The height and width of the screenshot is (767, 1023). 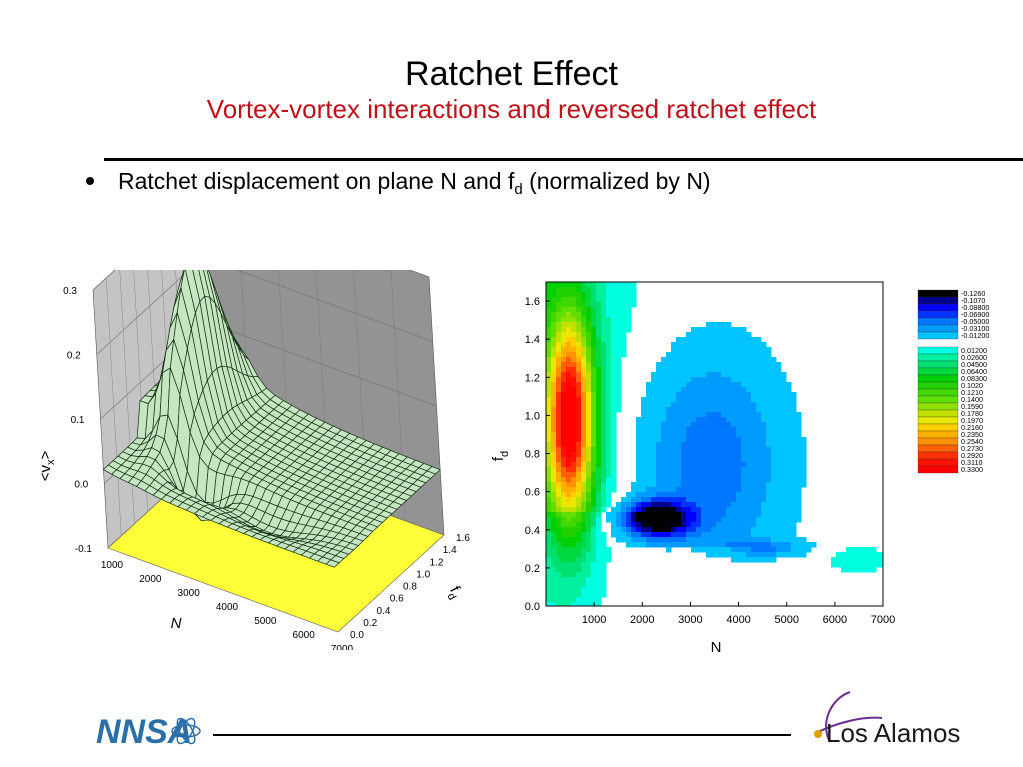 What do you see at coordinates (738, 620) in the screenshot?
I see `contour-x-tick-label: 4000` at bounding box center [738, 620].